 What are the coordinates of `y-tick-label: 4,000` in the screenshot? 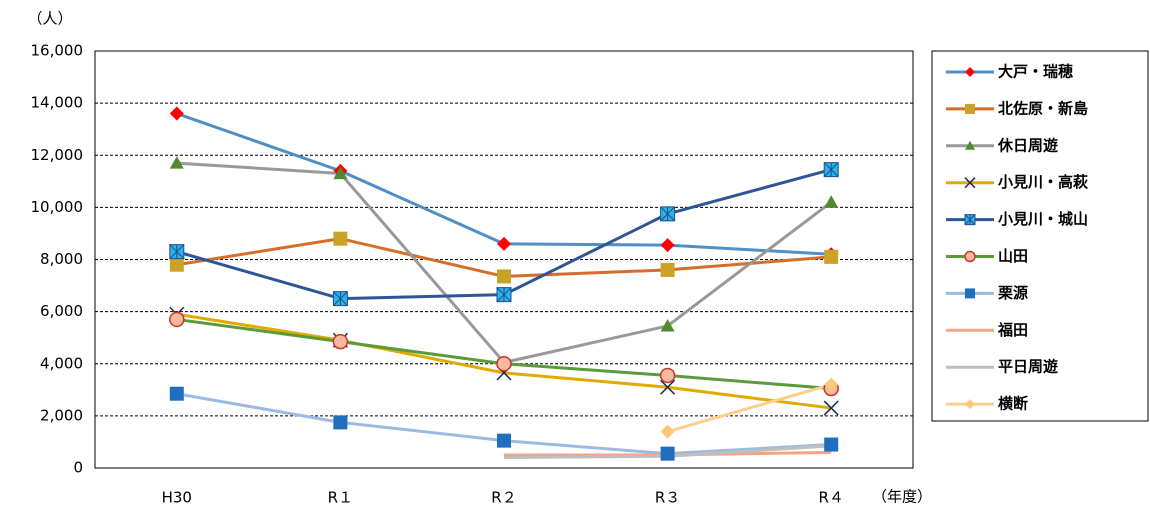 It's located at (61, 363).